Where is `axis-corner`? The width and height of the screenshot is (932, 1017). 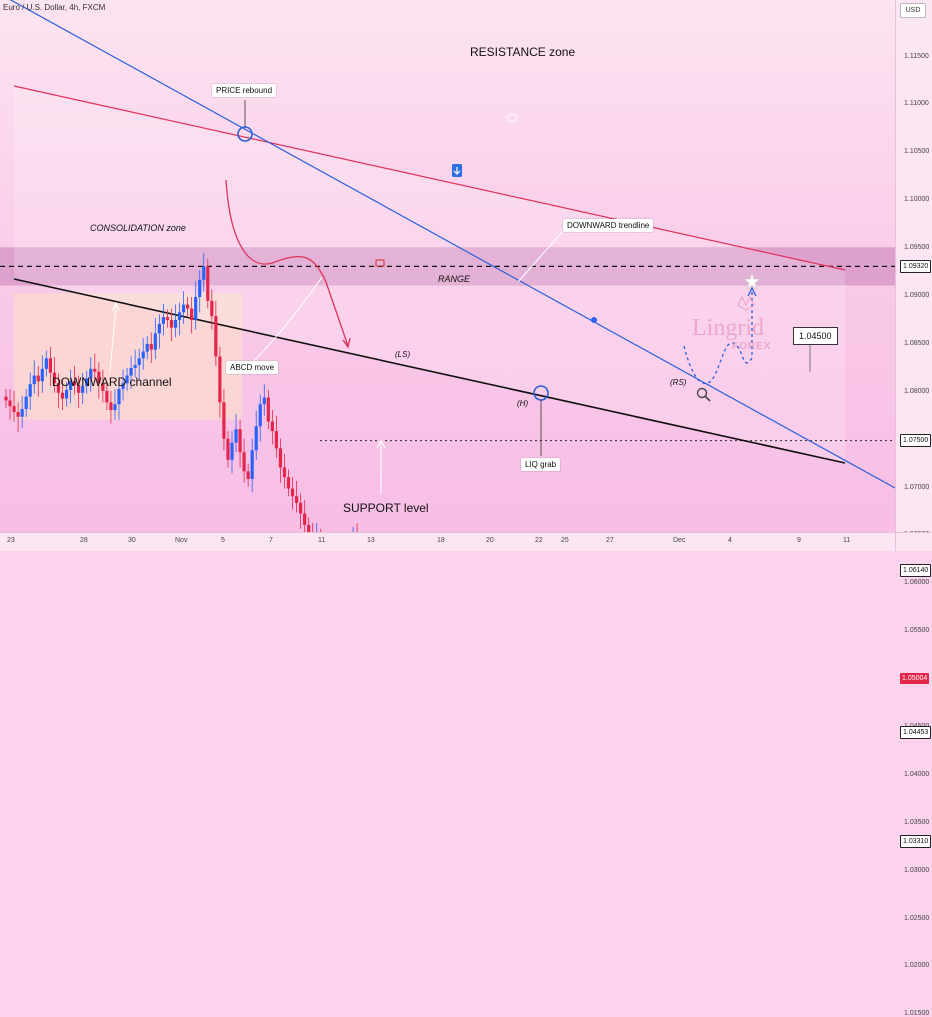 axis-corner is located at coordinates (913, 541).